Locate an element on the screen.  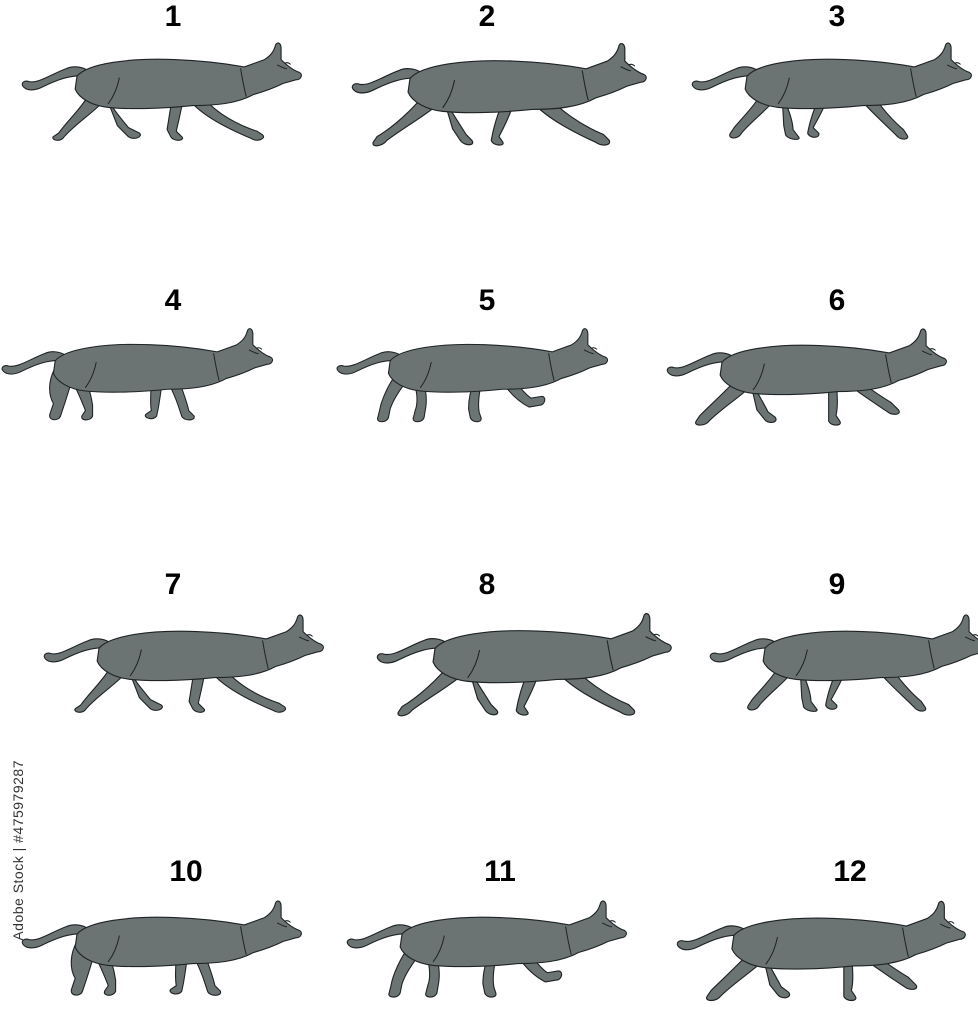
frame-number-9: 9 is located at coordinates (837, 584).